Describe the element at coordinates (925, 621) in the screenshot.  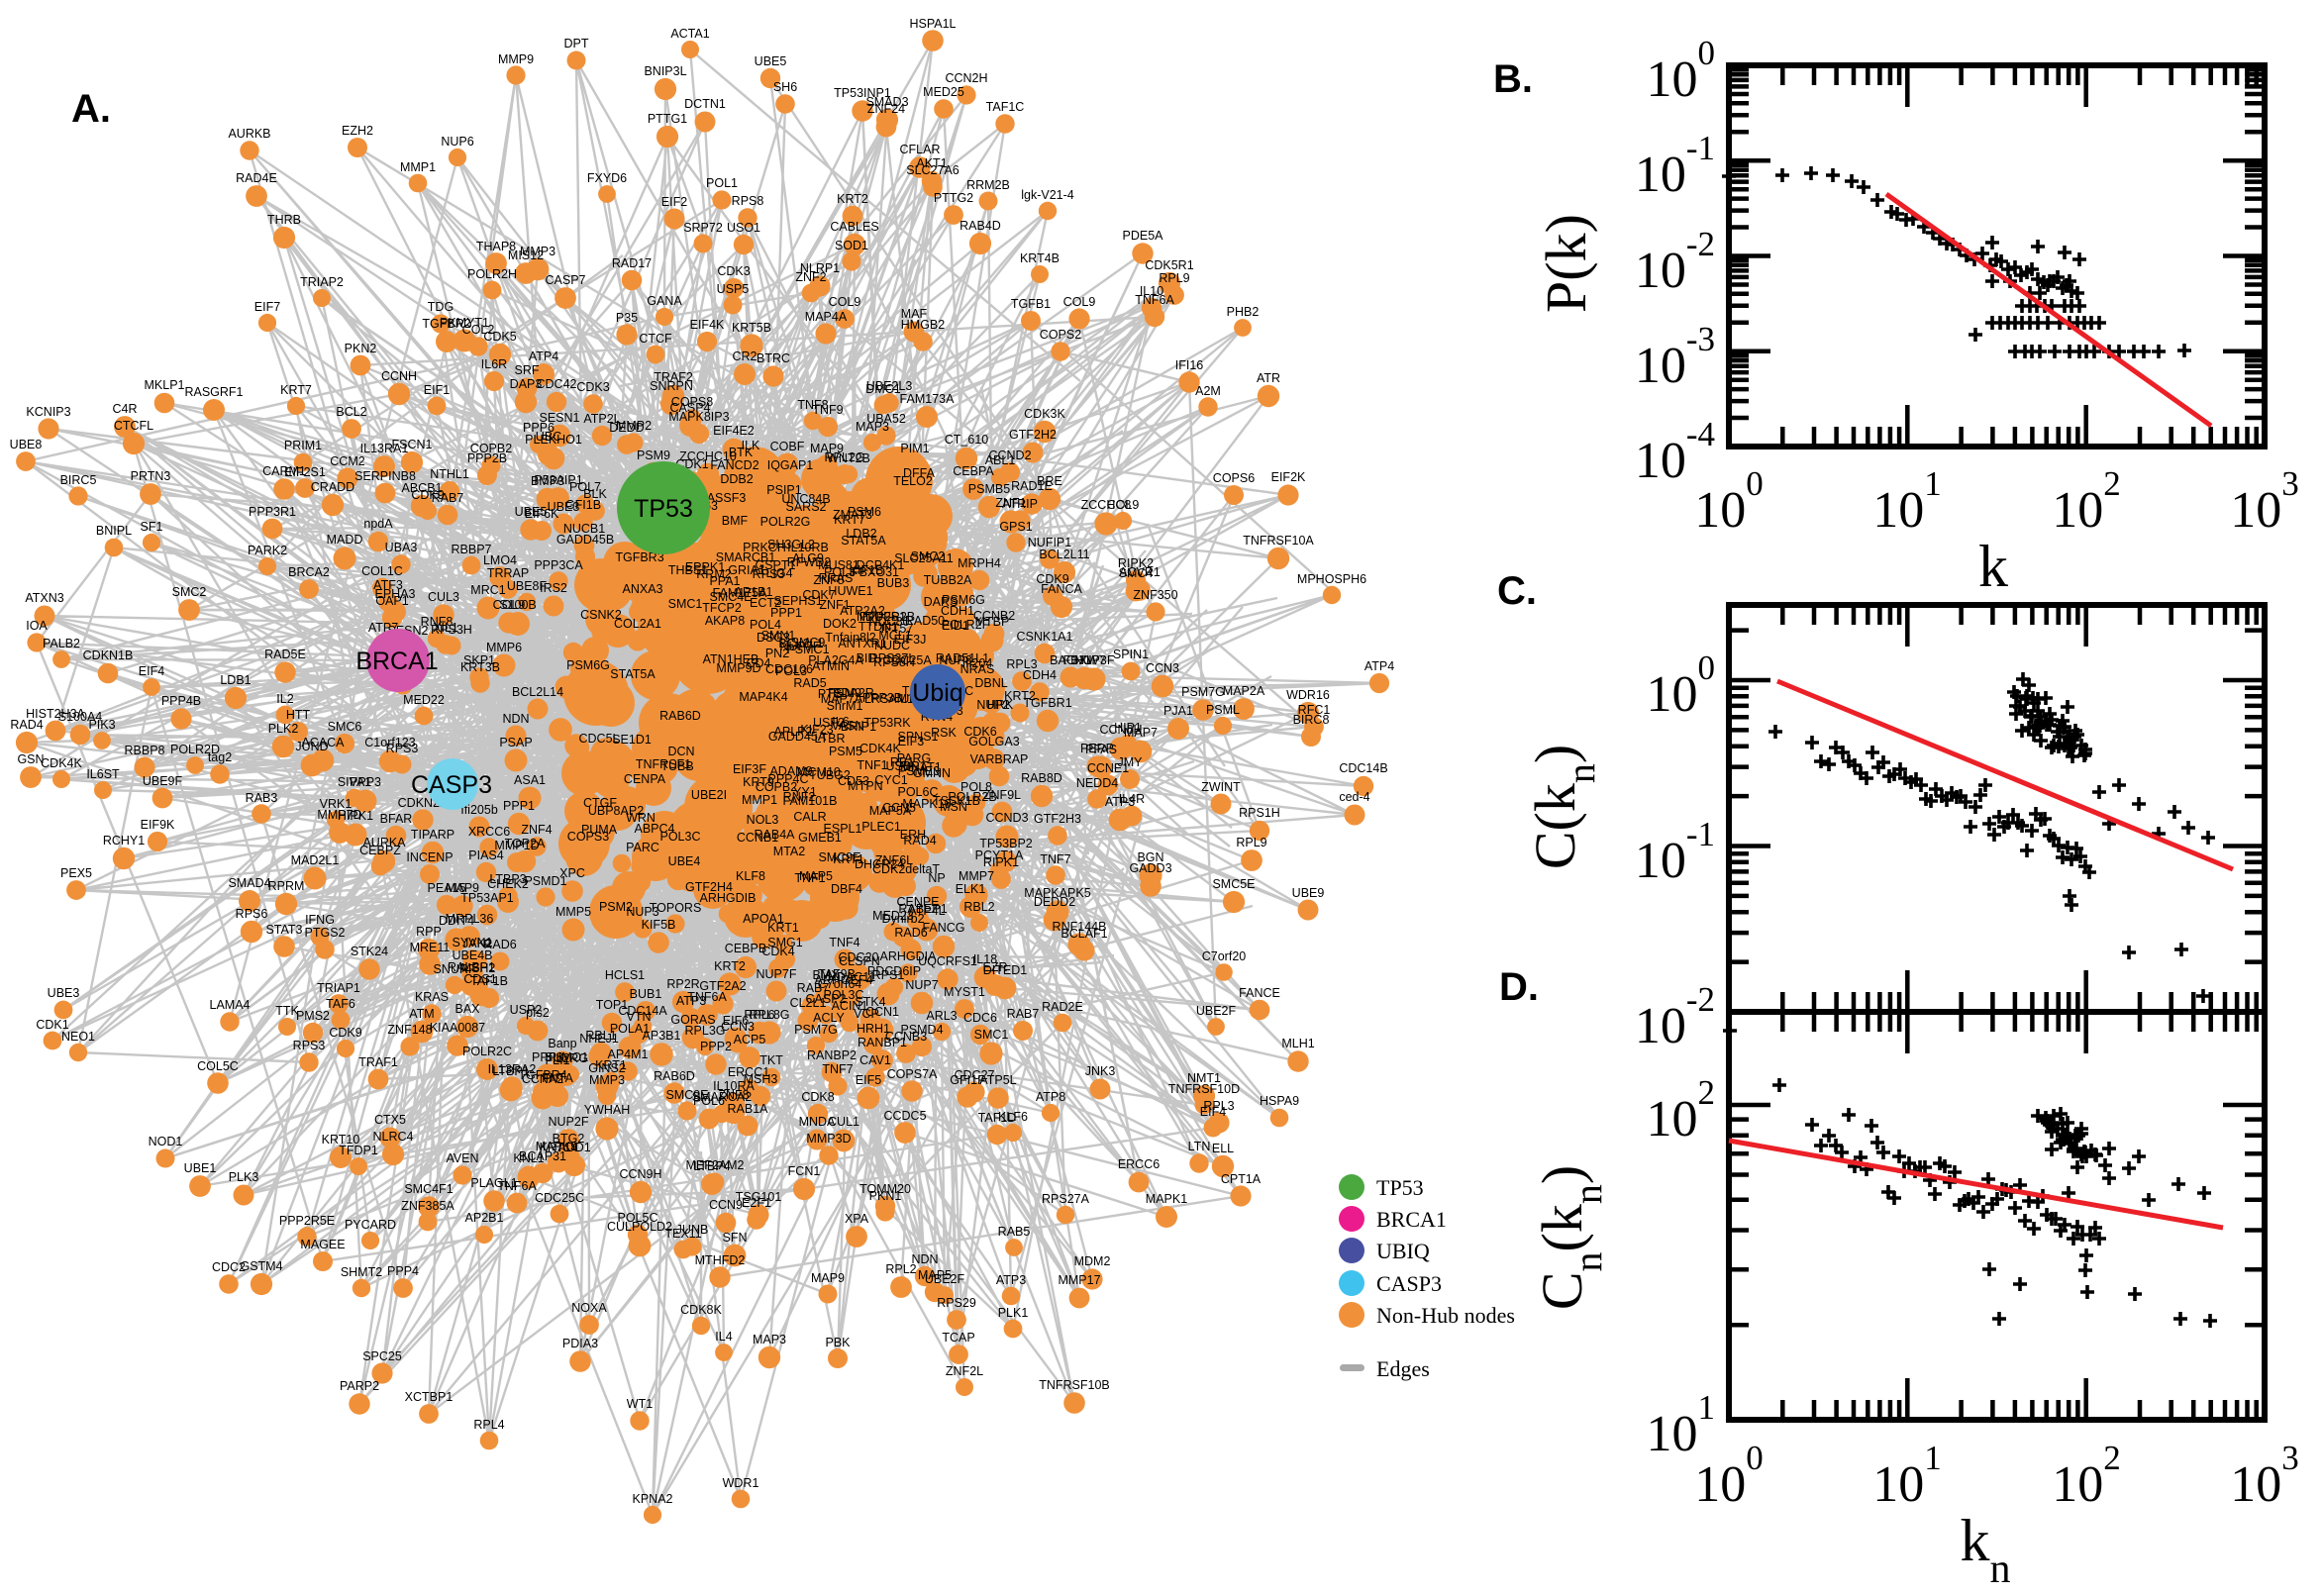
I see `svg-text: RAD50` at that location.